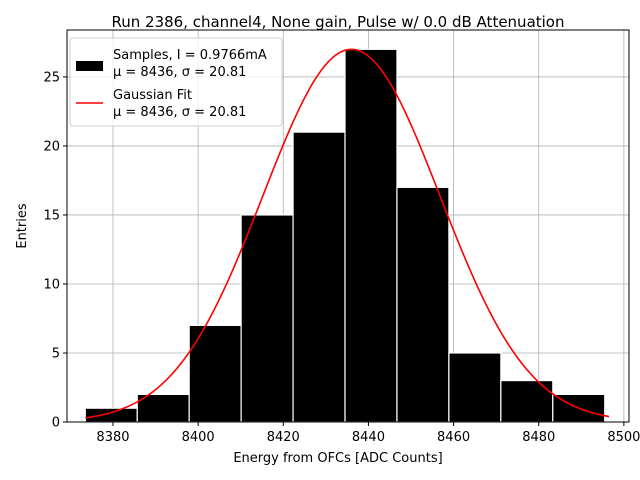  What do you see at coordinates (198, 437) in the screenshot?
I see `x-tick-label: 8400` at bounding box center [198, 437].